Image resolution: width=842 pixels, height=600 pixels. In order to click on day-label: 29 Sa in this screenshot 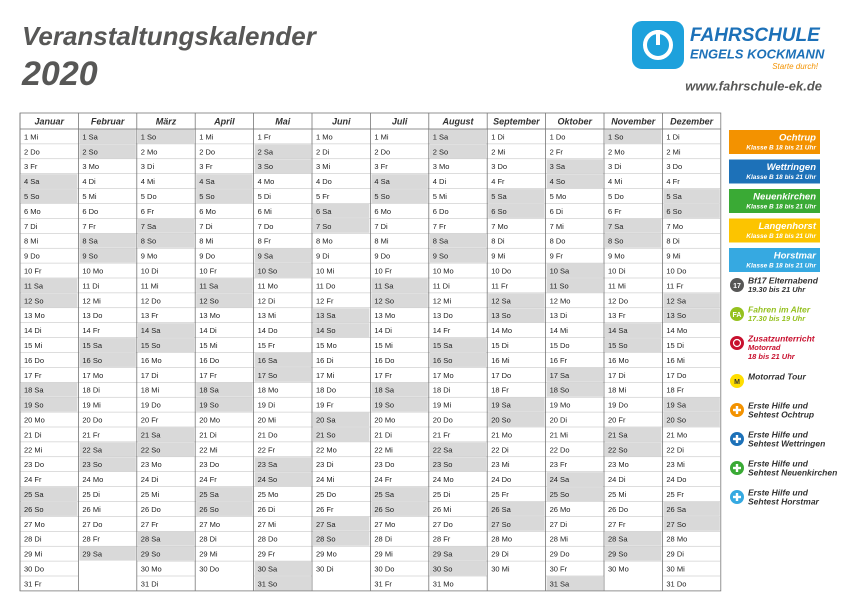, I will do `click(92, 554)`.